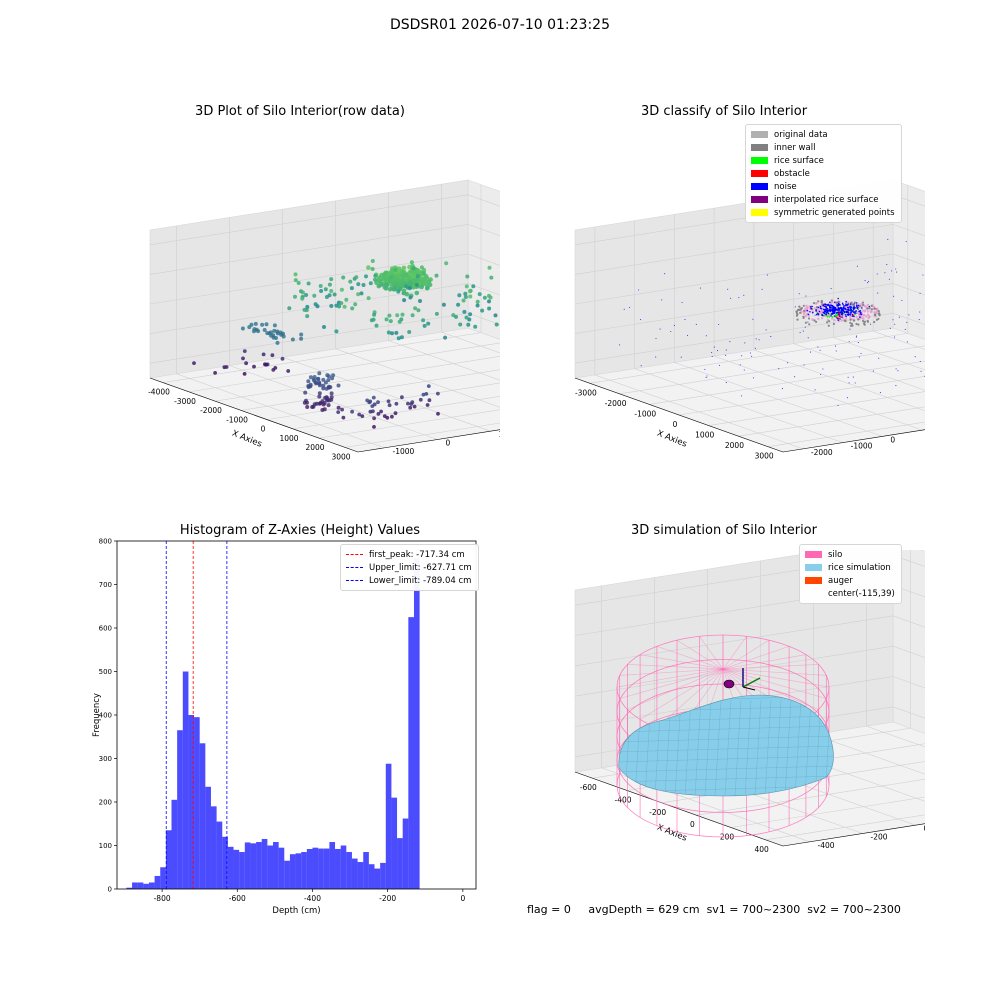 This screenshot has width=1000, height=1000. I want to click on legend-entry: center(-115,39), so click(850, 593).